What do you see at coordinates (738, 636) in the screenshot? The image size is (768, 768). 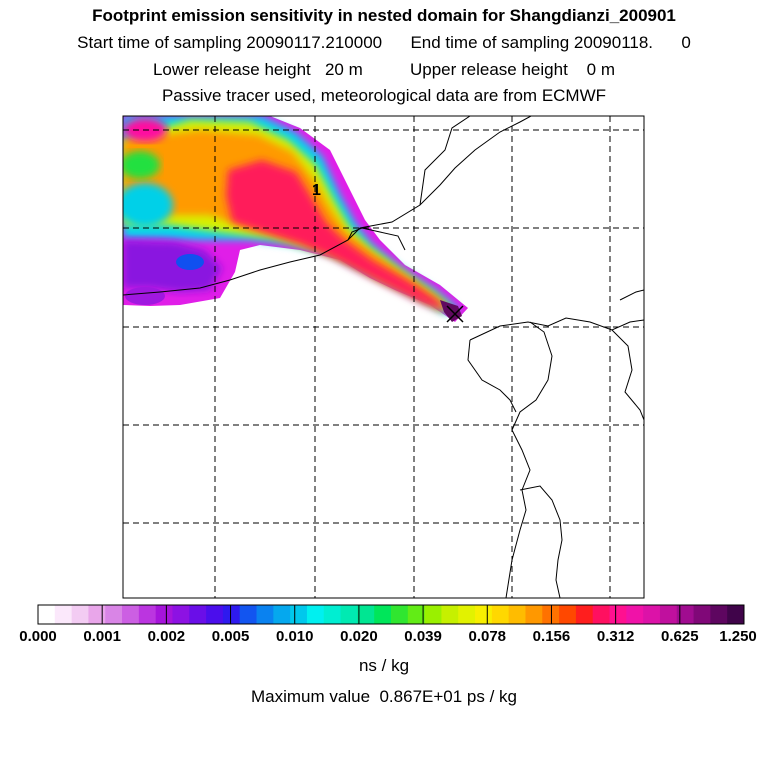 I see `colorbar-tick-label: 1.250` at bounding box center [738, 636].